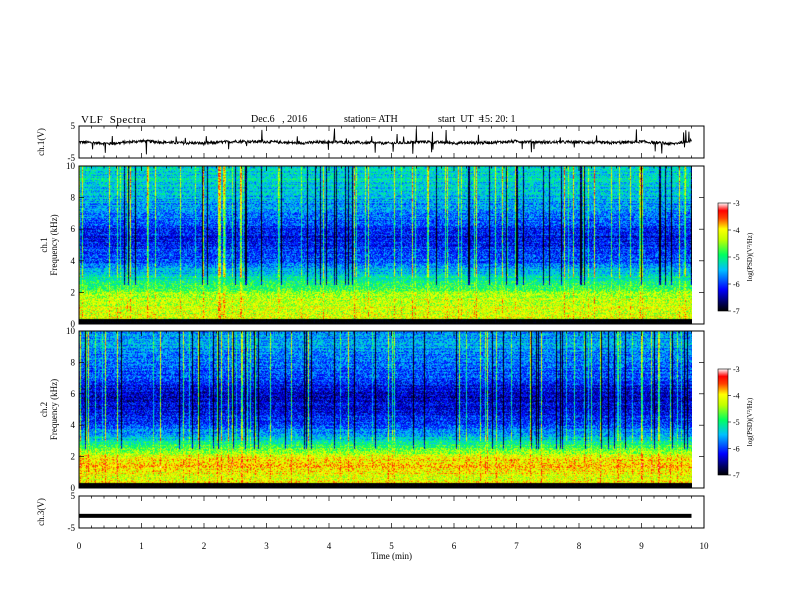 The height and width of the screenshot is (612, 792). I want to click on ch1-waveform-line, so click(385, 141).